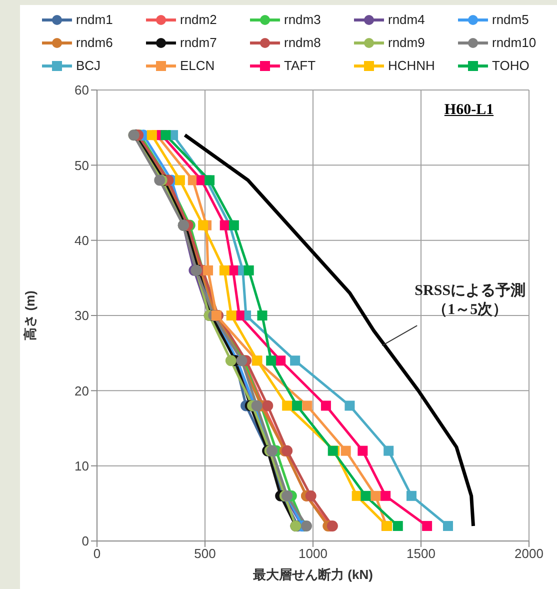 The height and width of the screenshot is (589, 557). I want to click on legend-label: rndm3, so click(302, 19).